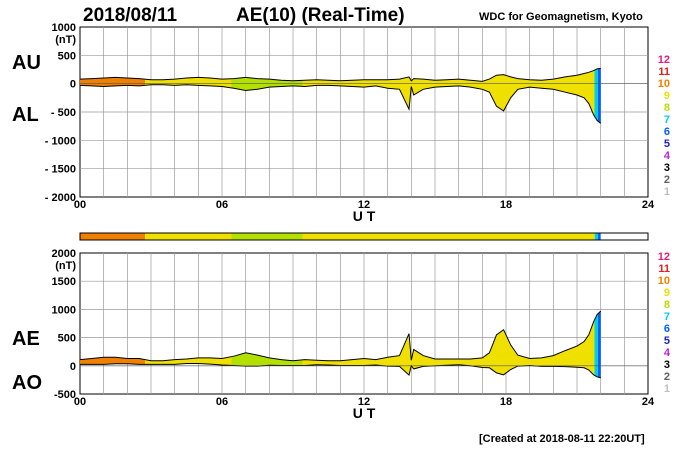 Image resolution: width=700 pixels, height=450 pixels. Describe the element at coordinates (340, 104) in the screenshot. I see `series-line-al` at that location.